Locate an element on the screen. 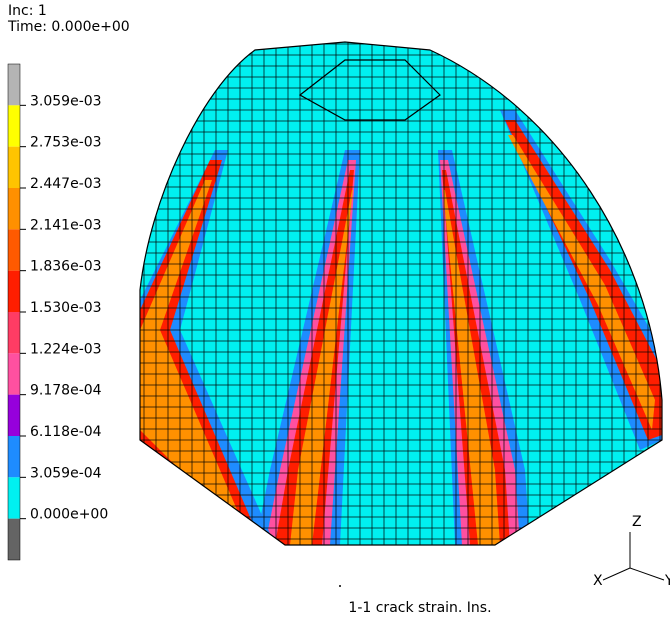 Image resolution: width=670 pixels, height=619 pixels. y-axis-label: Y is located at coordinates (667, 581).